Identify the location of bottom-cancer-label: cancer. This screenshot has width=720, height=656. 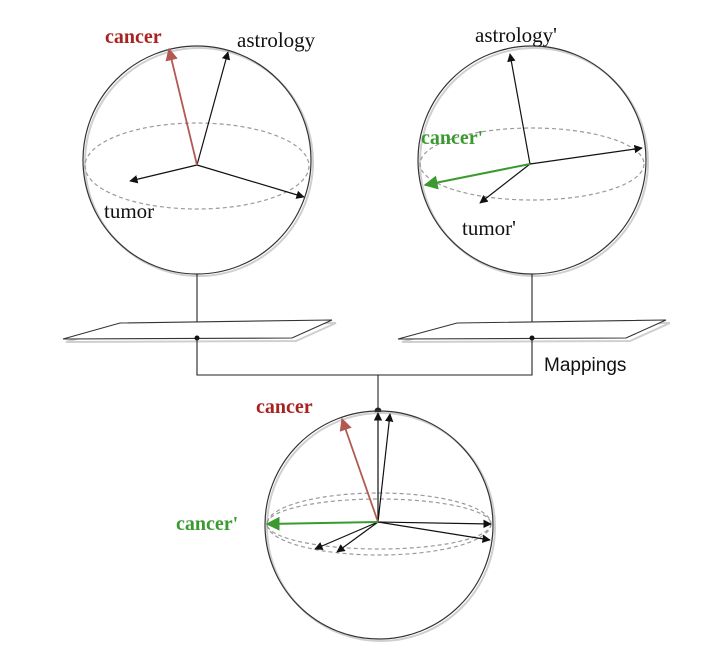
(284, 407).